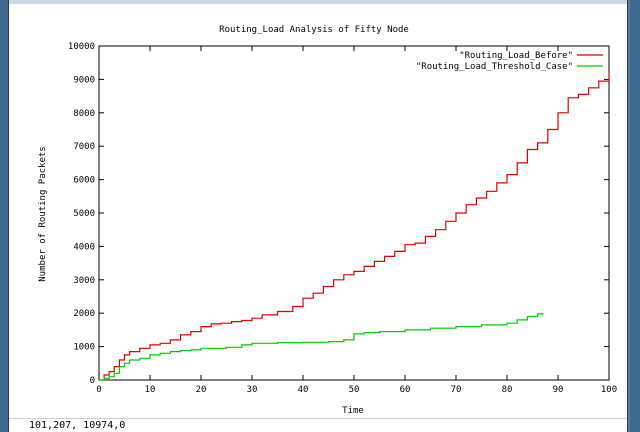 The width and height of the screenshot is (640, 432). What do you see at coordinates (558, 390) in the screenshot?
I see `x-tick-label: 90` at bounding box center [558, 390].